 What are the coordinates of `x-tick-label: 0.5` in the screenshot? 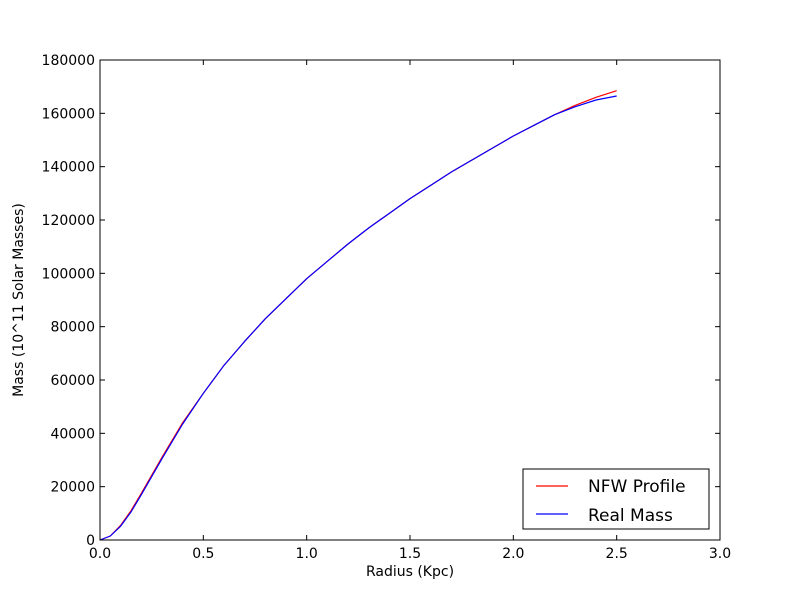 It's located at (203, 554).